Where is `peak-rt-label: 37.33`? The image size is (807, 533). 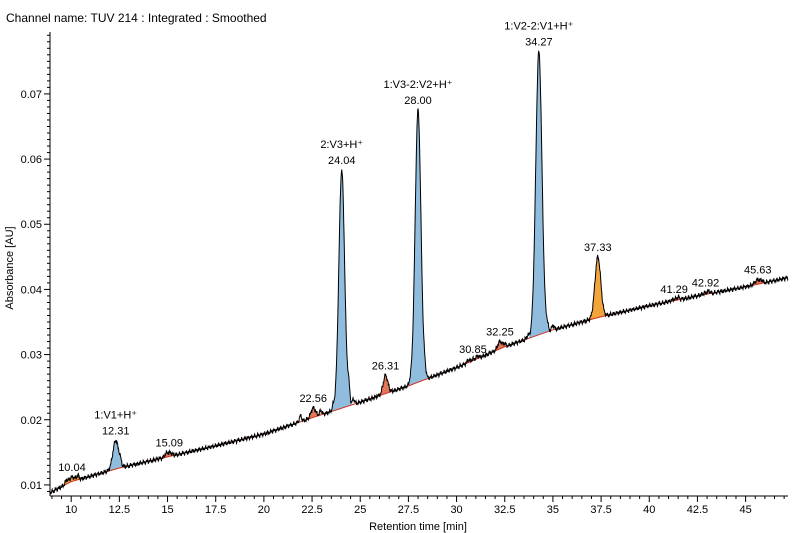
peak-rt-label: 37.33 is located at coordinates (598, 248).